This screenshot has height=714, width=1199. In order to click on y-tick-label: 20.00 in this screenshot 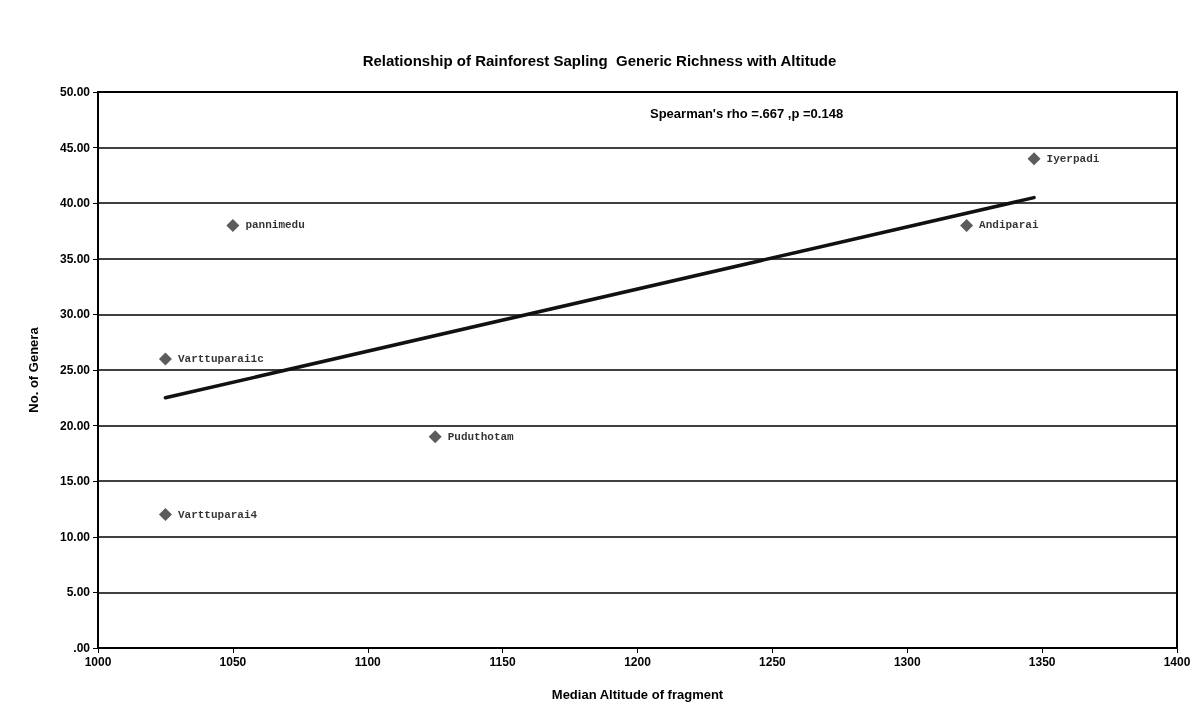, I will do `click(75, 425)`.